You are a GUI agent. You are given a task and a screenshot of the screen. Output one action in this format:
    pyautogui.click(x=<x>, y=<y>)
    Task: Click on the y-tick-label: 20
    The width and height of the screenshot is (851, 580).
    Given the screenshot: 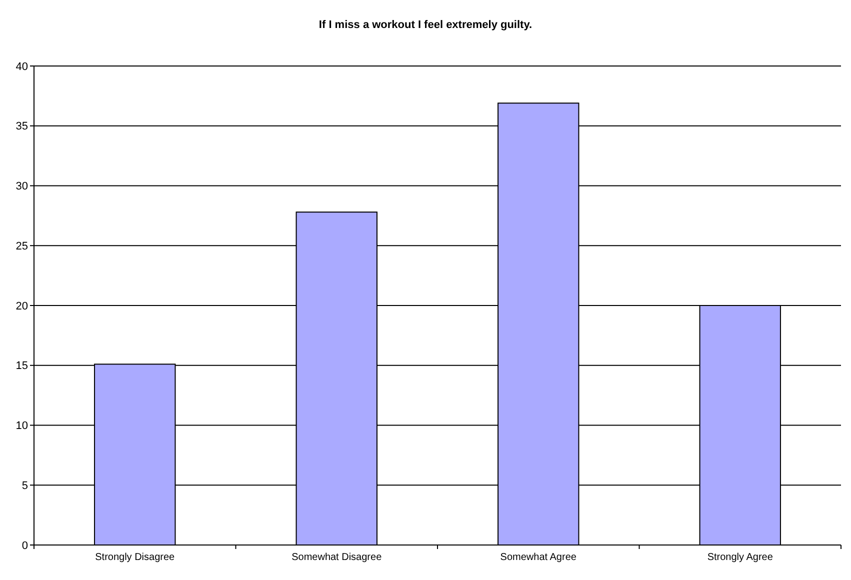 What is the action you would take?
    pyautogui.click(x=22, y=306)
    